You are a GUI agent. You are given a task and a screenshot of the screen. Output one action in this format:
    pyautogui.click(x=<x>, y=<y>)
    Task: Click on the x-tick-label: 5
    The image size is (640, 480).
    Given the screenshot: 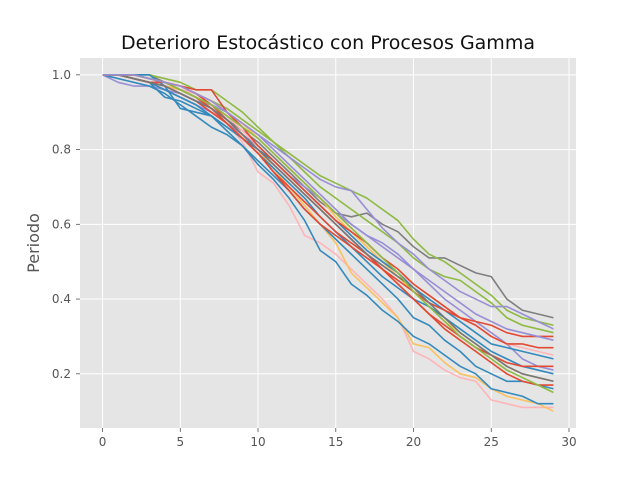 What is the action you would take?
    pyautogui.click(x=180, y=442)
    